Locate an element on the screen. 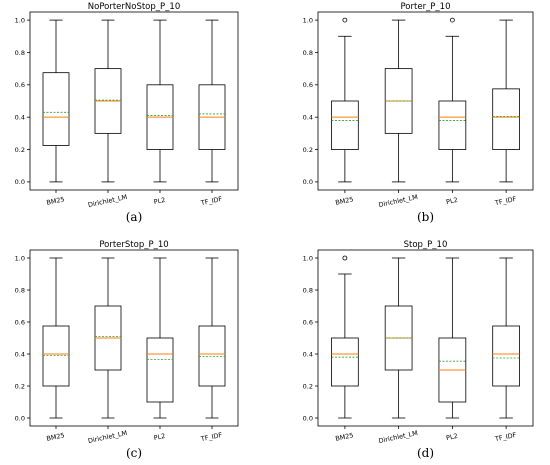 Image resolution: width=550 pixels, height=465 pixels. panel-label: (b) is located at coordinates (425, 217).